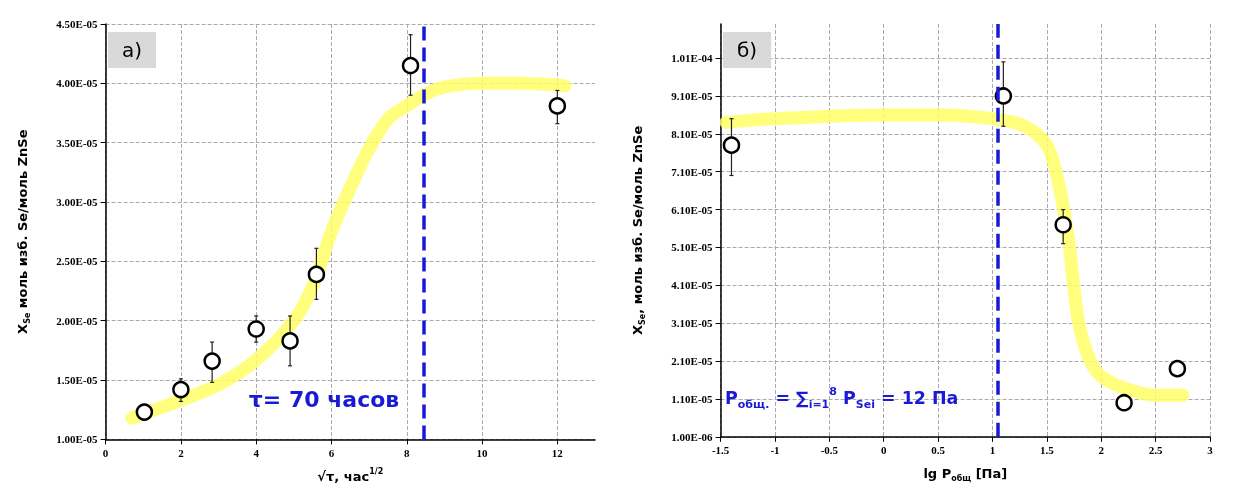 The image size is (1237, 497). I want to click on y-tick-label: 4.00E-05, so click(77, 83).